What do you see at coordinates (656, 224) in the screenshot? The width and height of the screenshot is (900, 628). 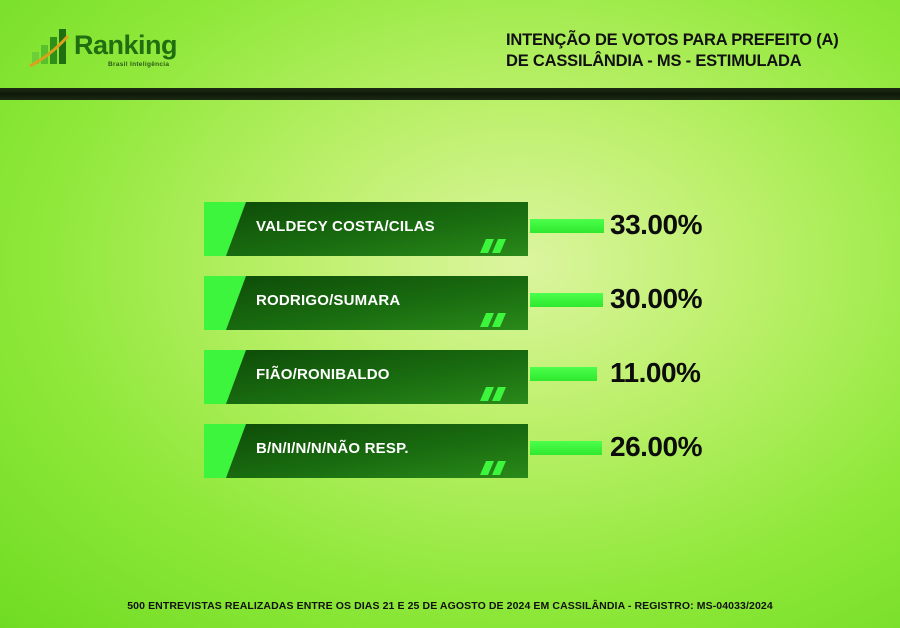 I see `value-label: 33.00%` at bounding box center [656, 224].